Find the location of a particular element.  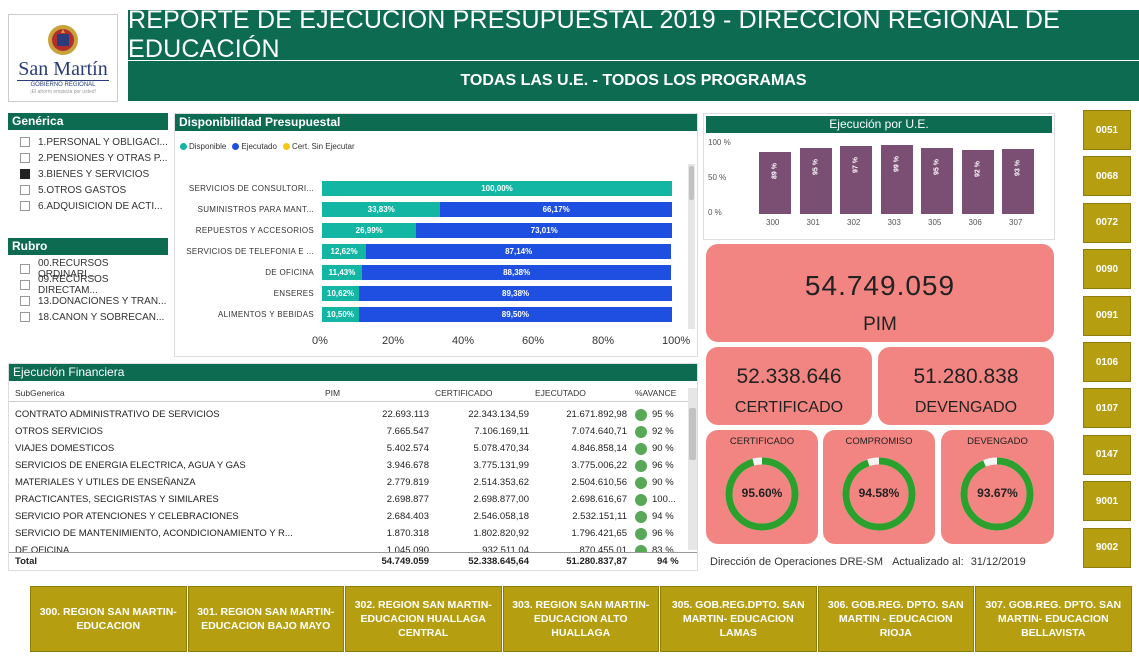

ue-filter-button: 9002 is located at coordinates (1107, 547).